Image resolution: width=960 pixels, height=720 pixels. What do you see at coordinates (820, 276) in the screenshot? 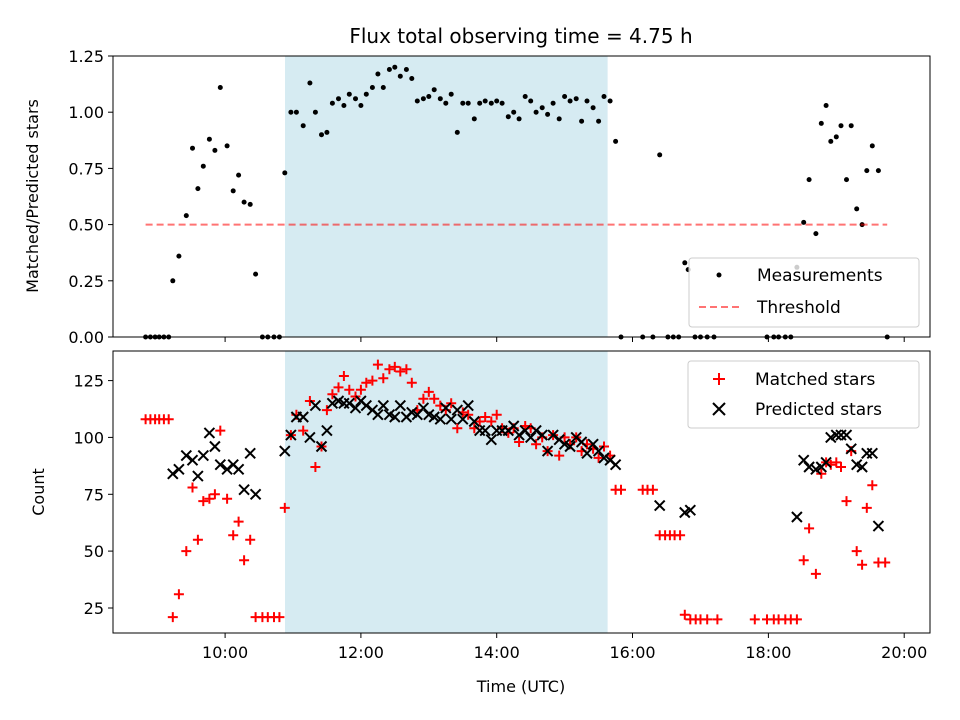
I see `legend-measurements-label: Measurements` at bounding box center [820, 276].